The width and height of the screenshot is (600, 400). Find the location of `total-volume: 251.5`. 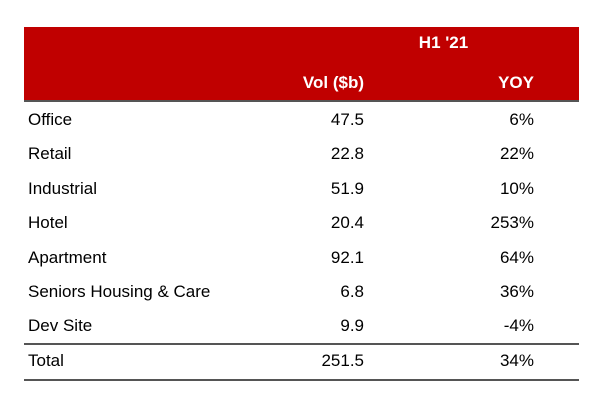

total-volume: 251.5 is located at coordinates (342, 360).